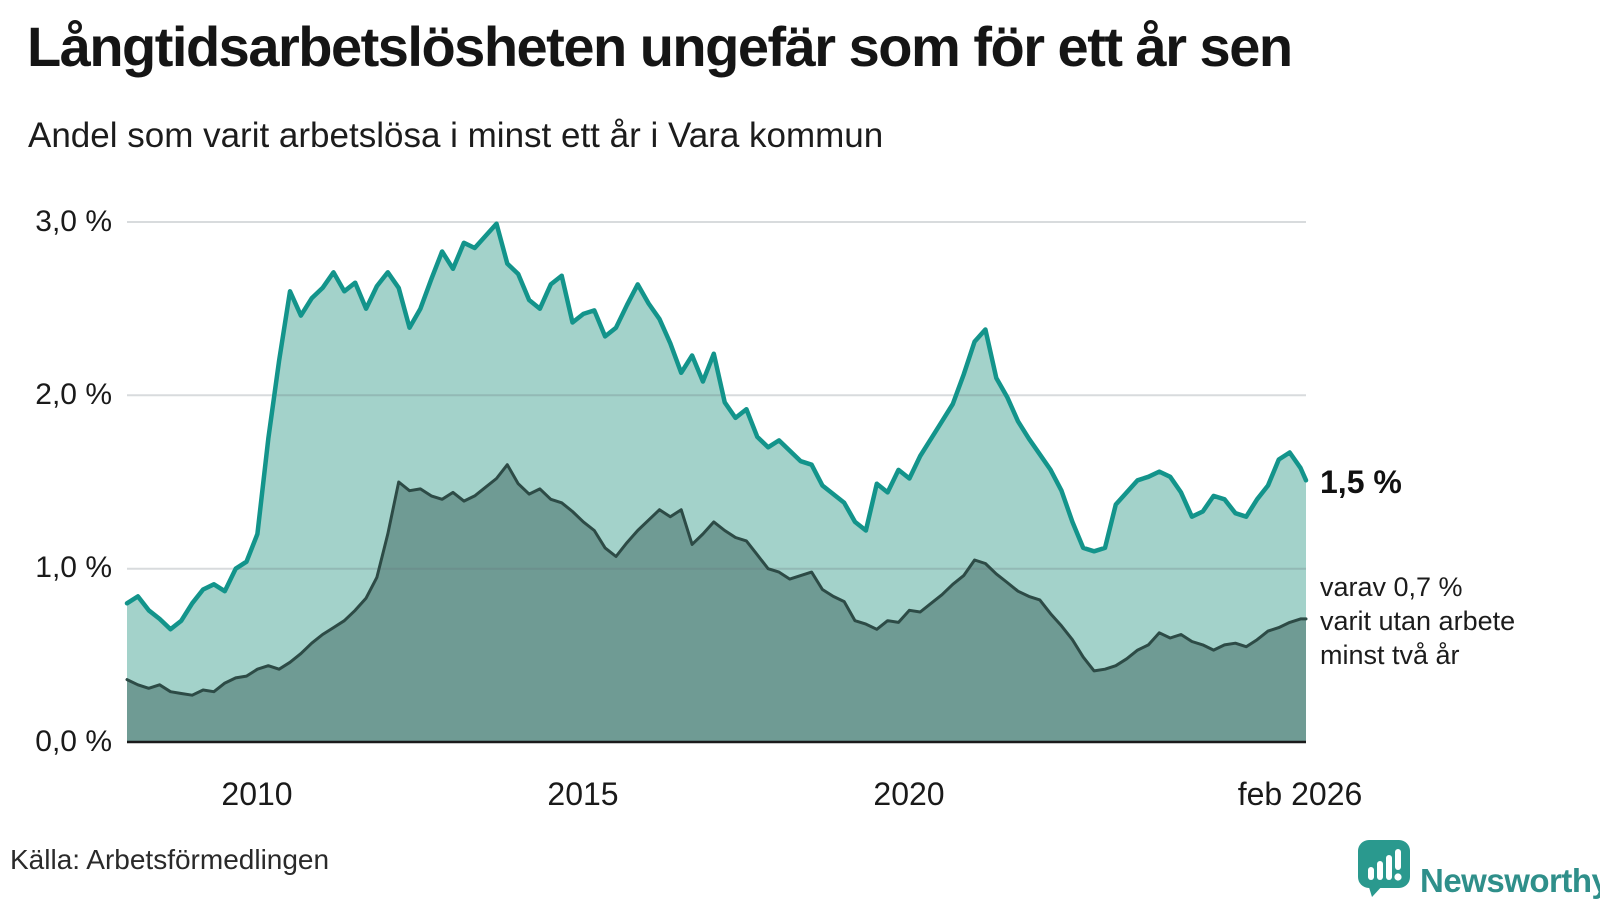 The width and height of the screenshot is (1600, 900). Describe the element at coordinates (1361, 482) in the screenshot. I see `end-value-label: 1,5 %` at that location.